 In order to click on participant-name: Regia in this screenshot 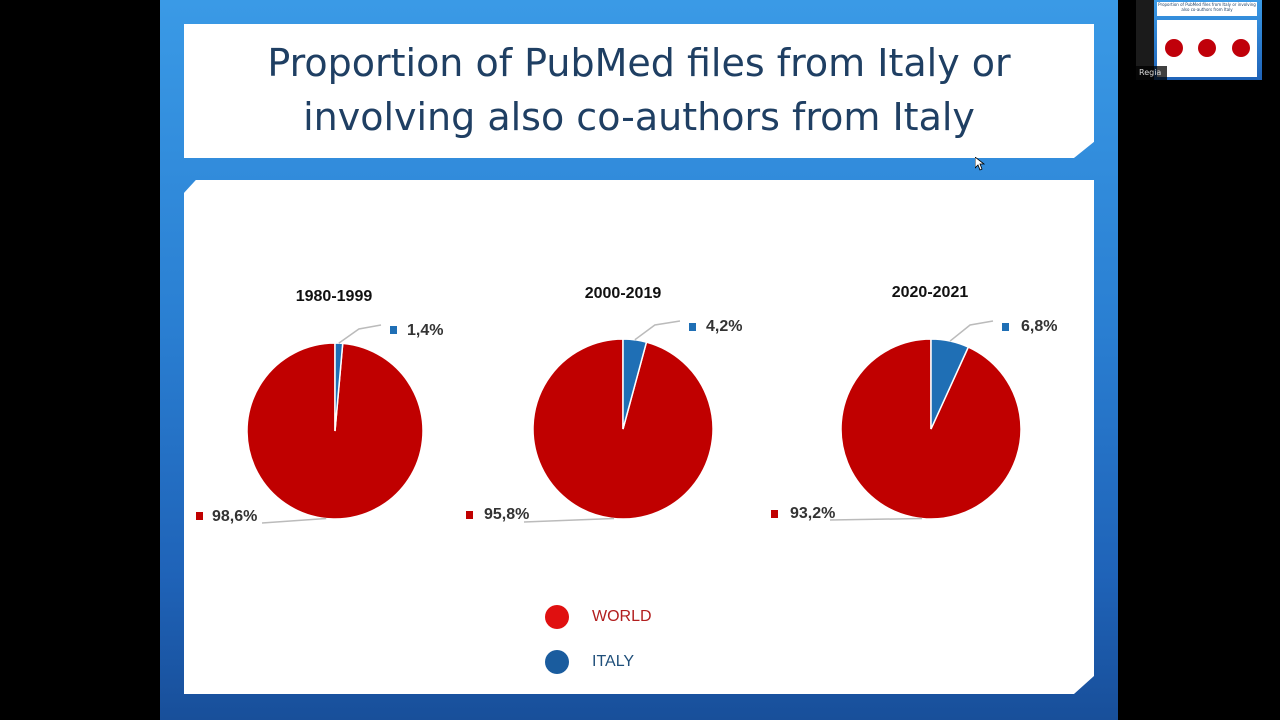, I will do `click(1151, 73)`.